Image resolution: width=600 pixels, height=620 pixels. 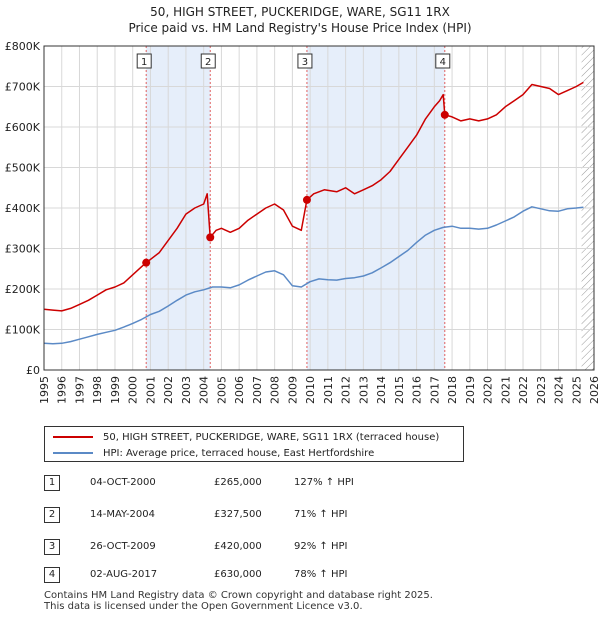 What do you see at coordinates (452, 390) in the screenshot?
I see `x-tick-label: 2018` at bounding box center [452, 390].